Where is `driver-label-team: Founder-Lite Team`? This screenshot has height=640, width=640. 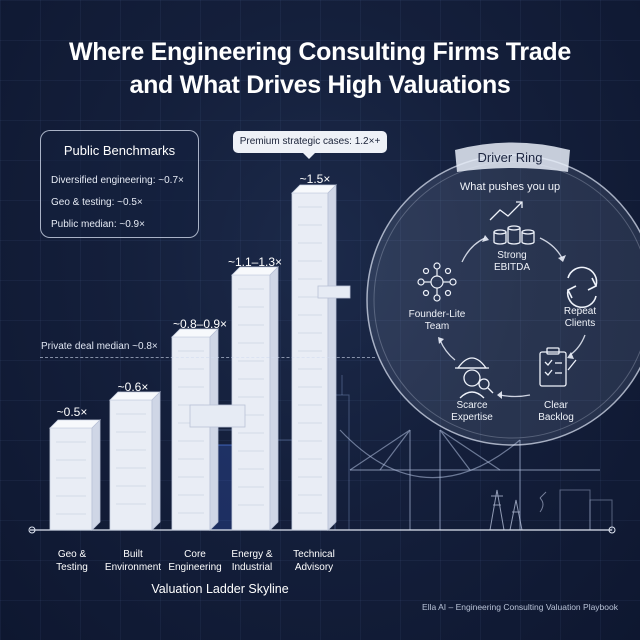
driver-label-team: Founder-Lite Team is located at coordinates (437, 320).